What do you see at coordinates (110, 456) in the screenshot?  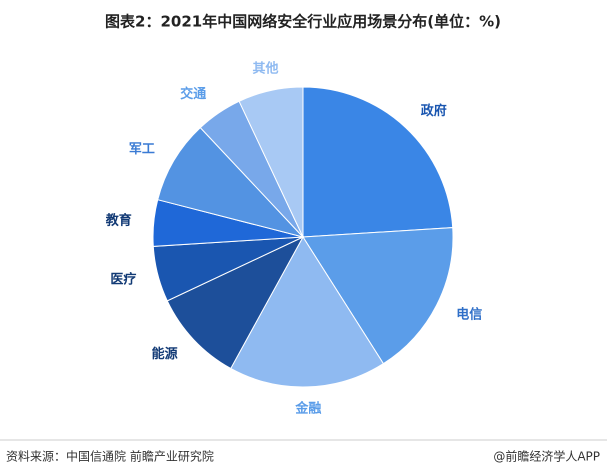 I see `source: 资料来源：中国信通院 前瞻产业研究院` at bounding box center [110, 456].